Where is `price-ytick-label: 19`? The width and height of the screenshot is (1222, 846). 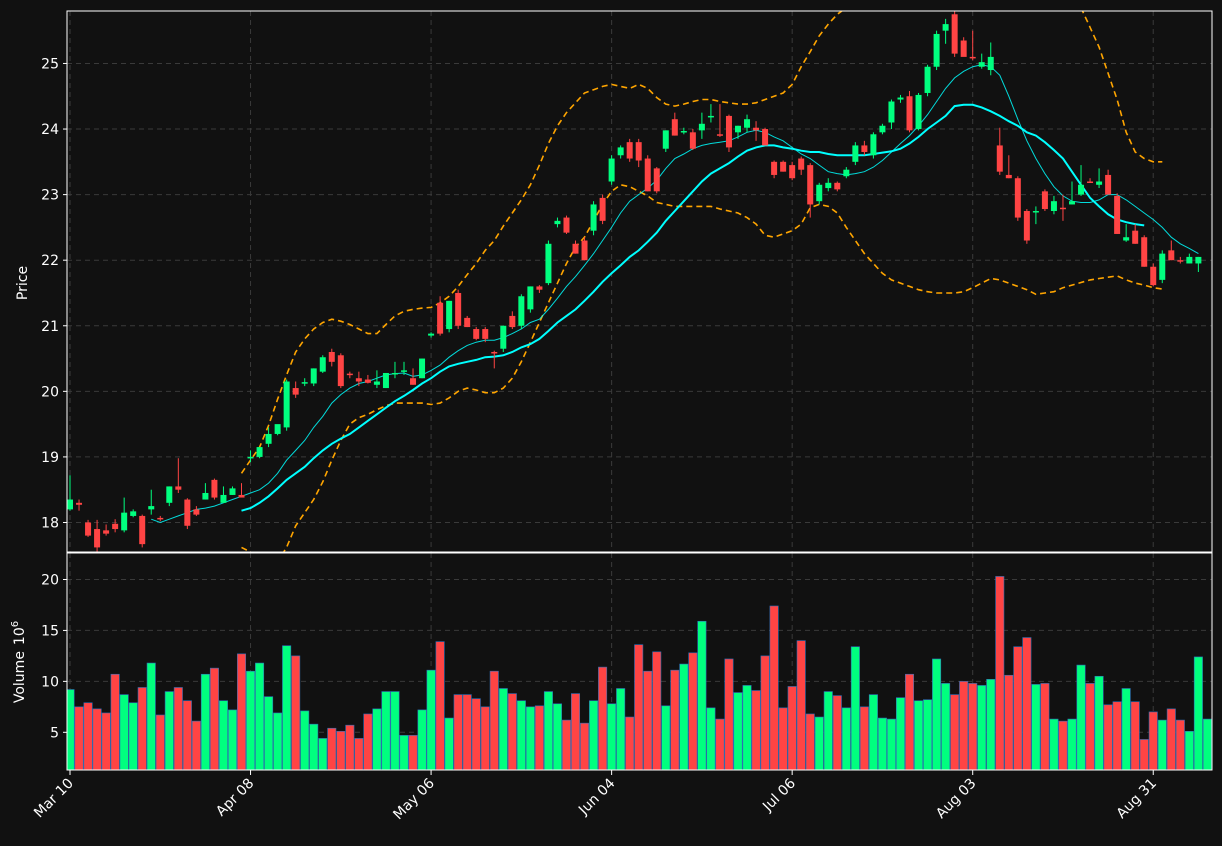
price-ytick-label: 19 is located at coordinates (50, 458).